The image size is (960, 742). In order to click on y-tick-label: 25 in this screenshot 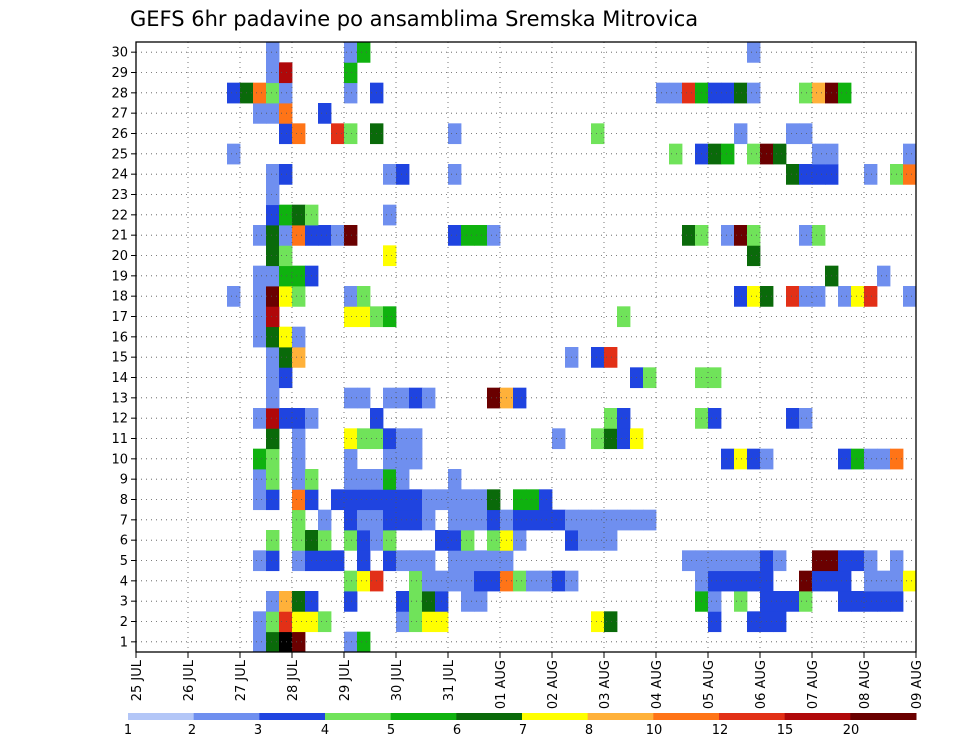, I will do `click(119, 154)`.